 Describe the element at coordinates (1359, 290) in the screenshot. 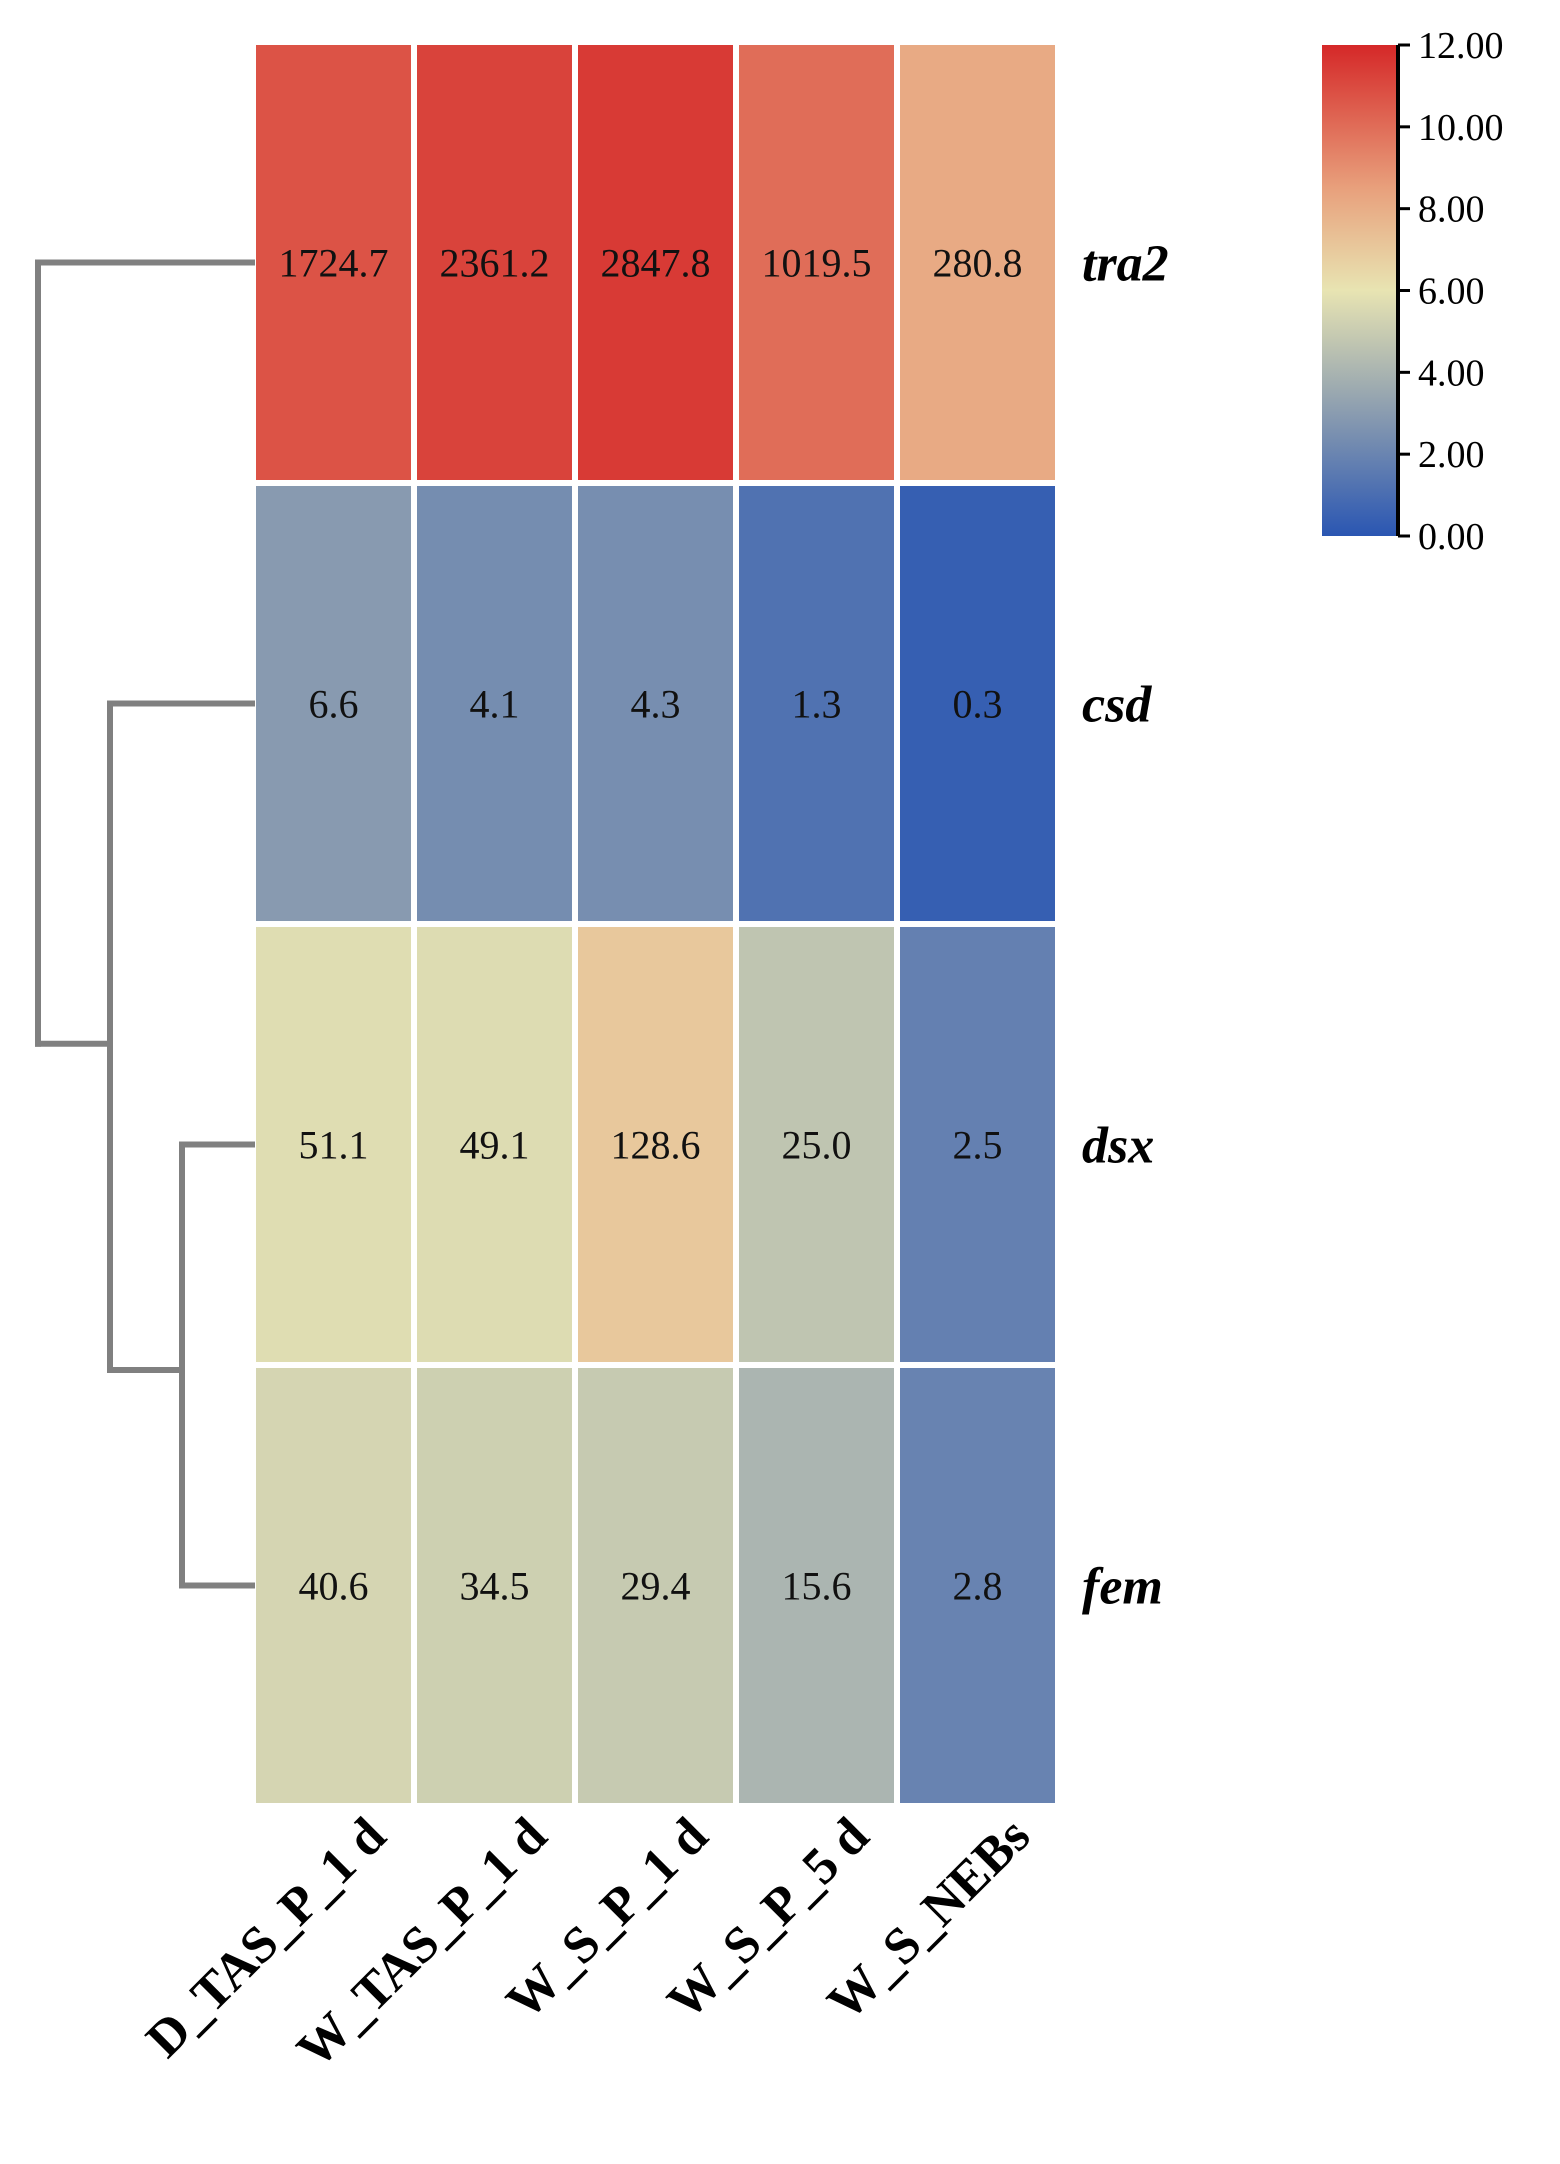

I see `legend-color-bar` at that location.